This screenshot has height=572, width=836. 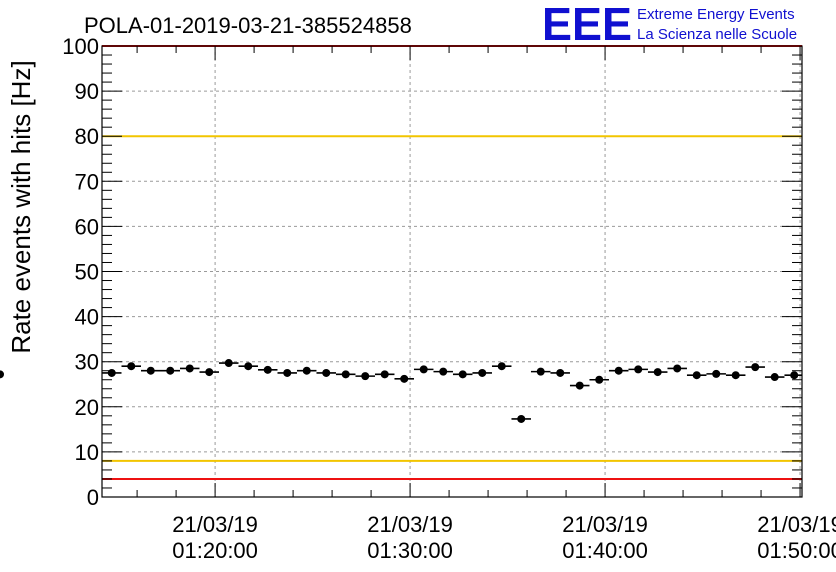 What do you see at coordinates (248, 25) in the screenshot?
I see `chart-title: POLA-01-2019-03-21-385524858` at bounding box center [248, 25].